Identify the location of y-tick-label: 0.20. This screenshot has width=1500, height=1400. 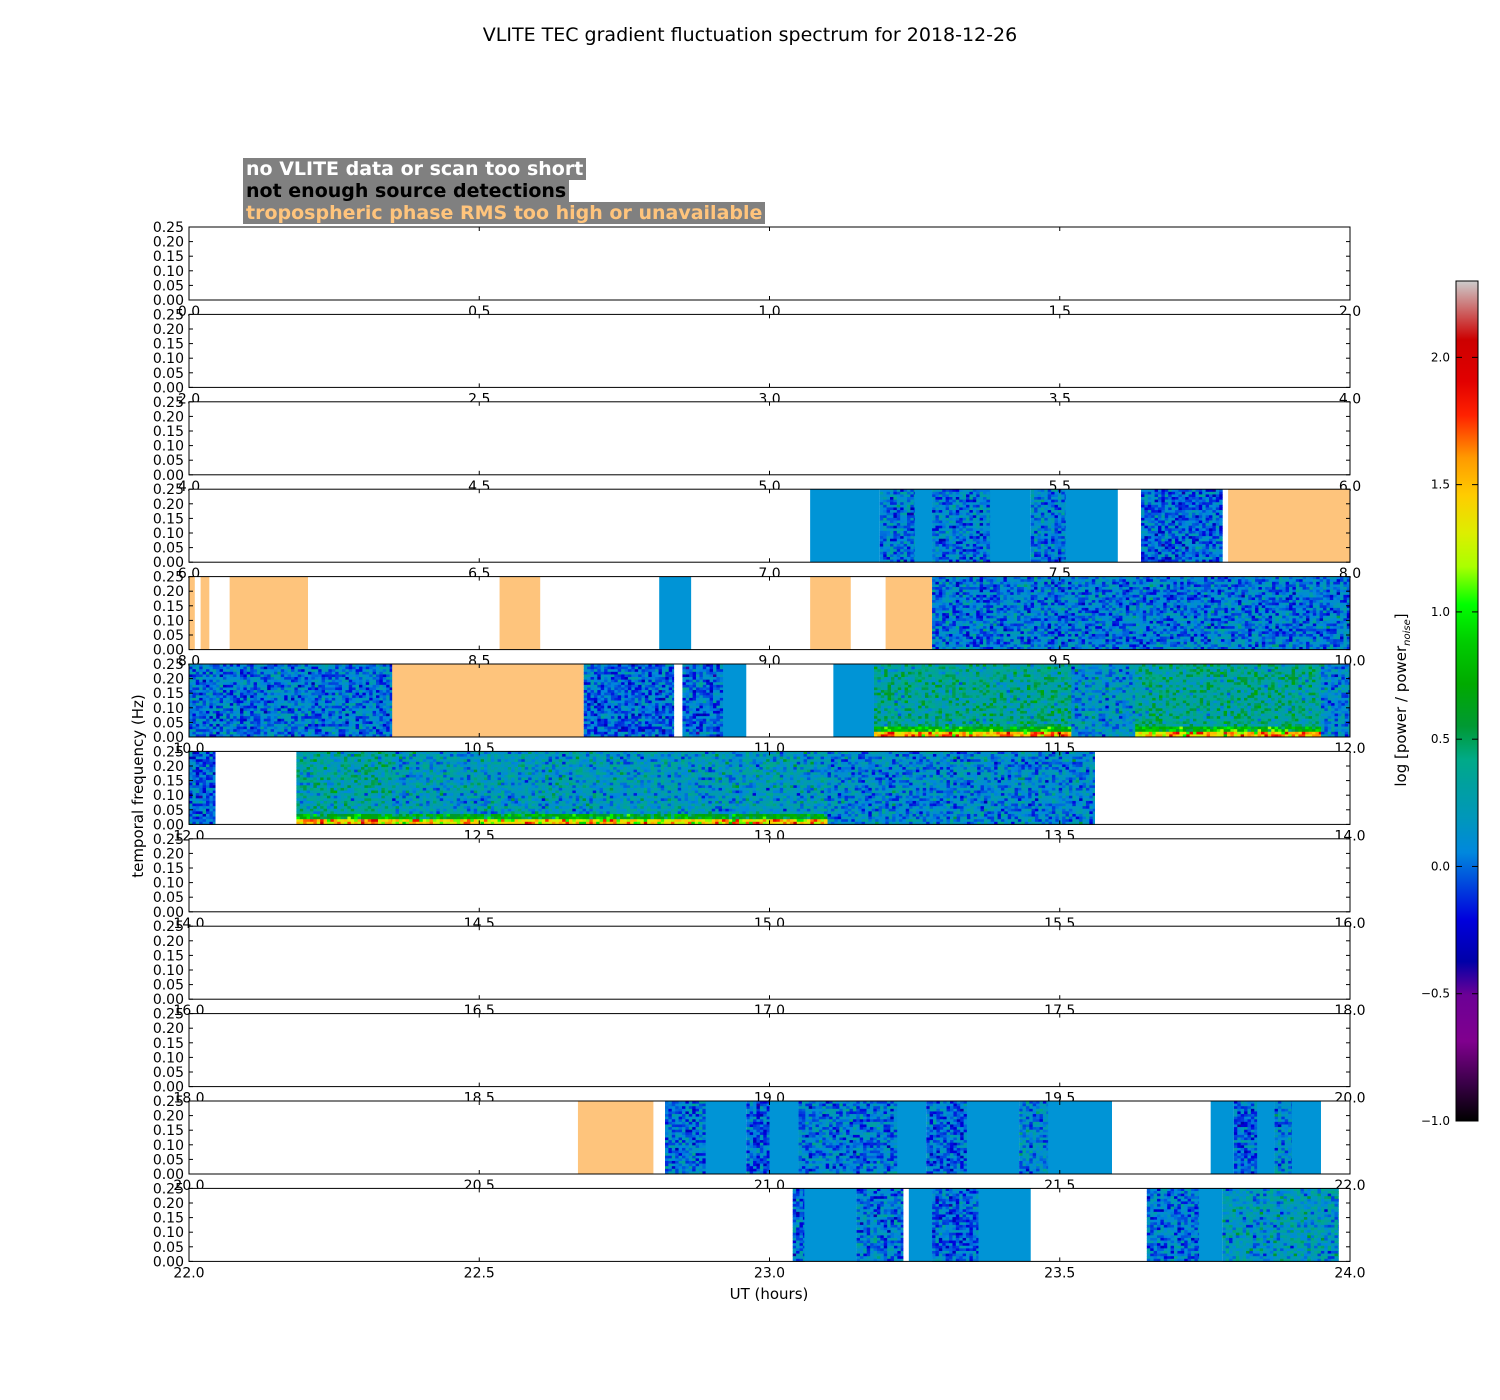
(168, 417).